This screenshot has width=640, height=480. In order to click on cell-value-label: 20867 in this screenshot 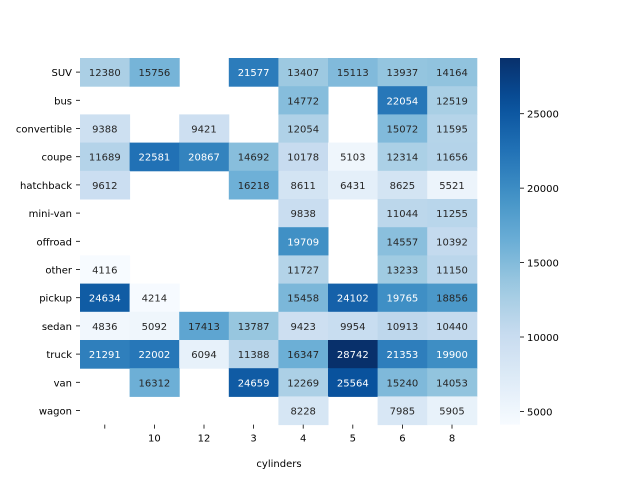, I will do `click(204, 158)`.